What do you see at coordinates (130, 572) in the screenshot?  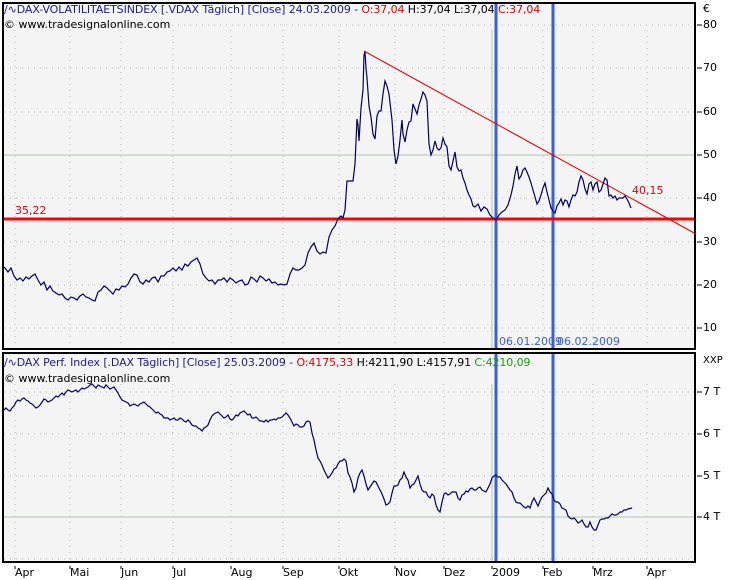 I see `x-tick-label: Jun` at bounding box center [130, 572].